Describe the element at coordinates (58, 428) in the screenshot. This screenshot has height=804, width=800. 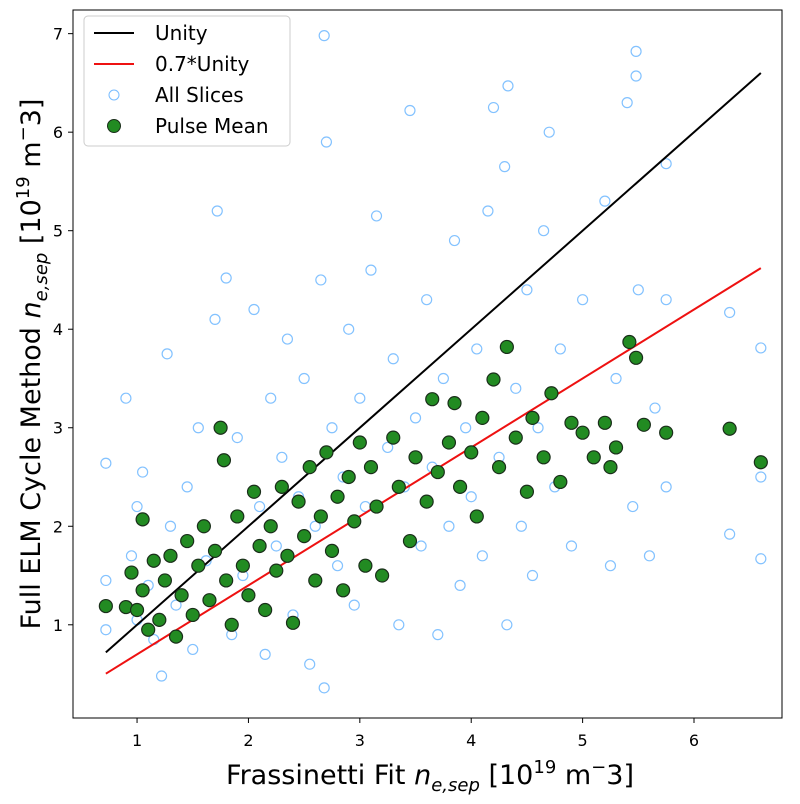
I see `y-tick-label: 3` at that location.